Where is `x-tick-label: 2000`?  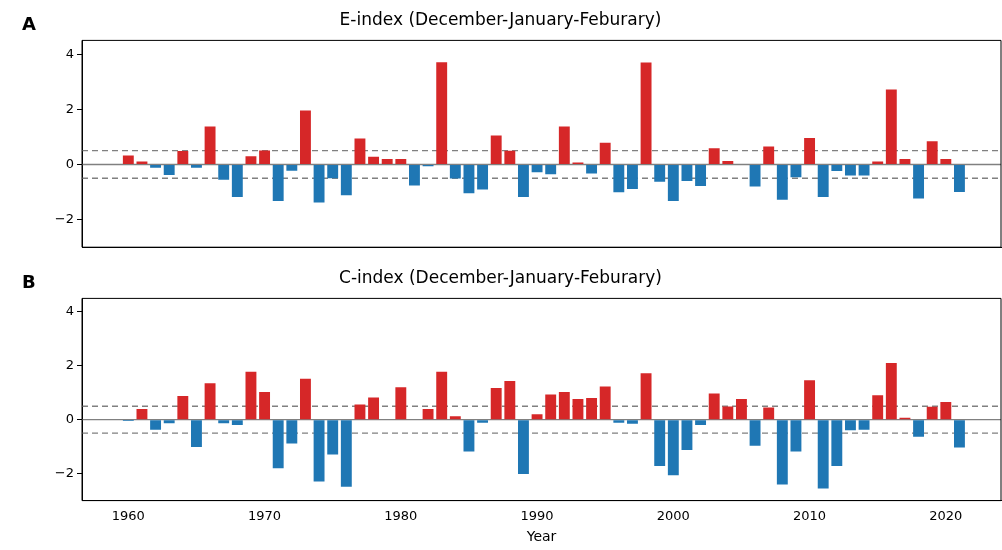
x-tick-label: 2000 is located at coordinates (673, 515).